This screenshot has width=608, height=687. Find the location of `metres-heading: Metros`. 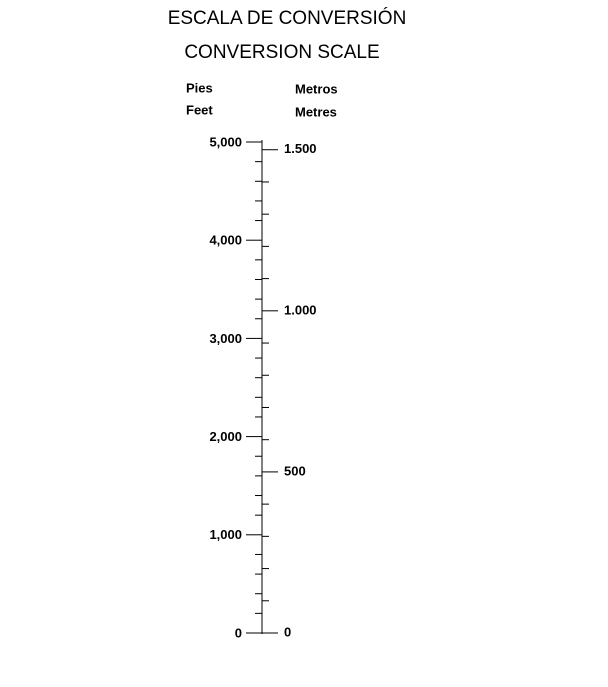

metres-heading: Metros is located at coordinates (316, 88).